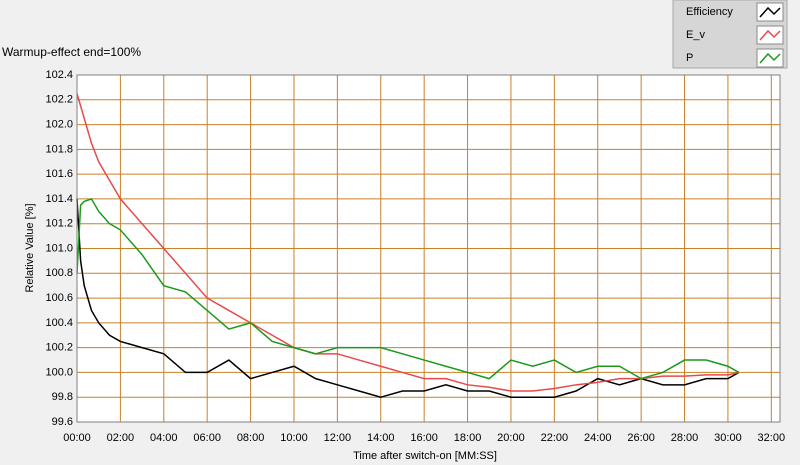  Describe the element at coordinates (59, 174) in the screenshot. I see `y-tick-label: 101.6` at that location.